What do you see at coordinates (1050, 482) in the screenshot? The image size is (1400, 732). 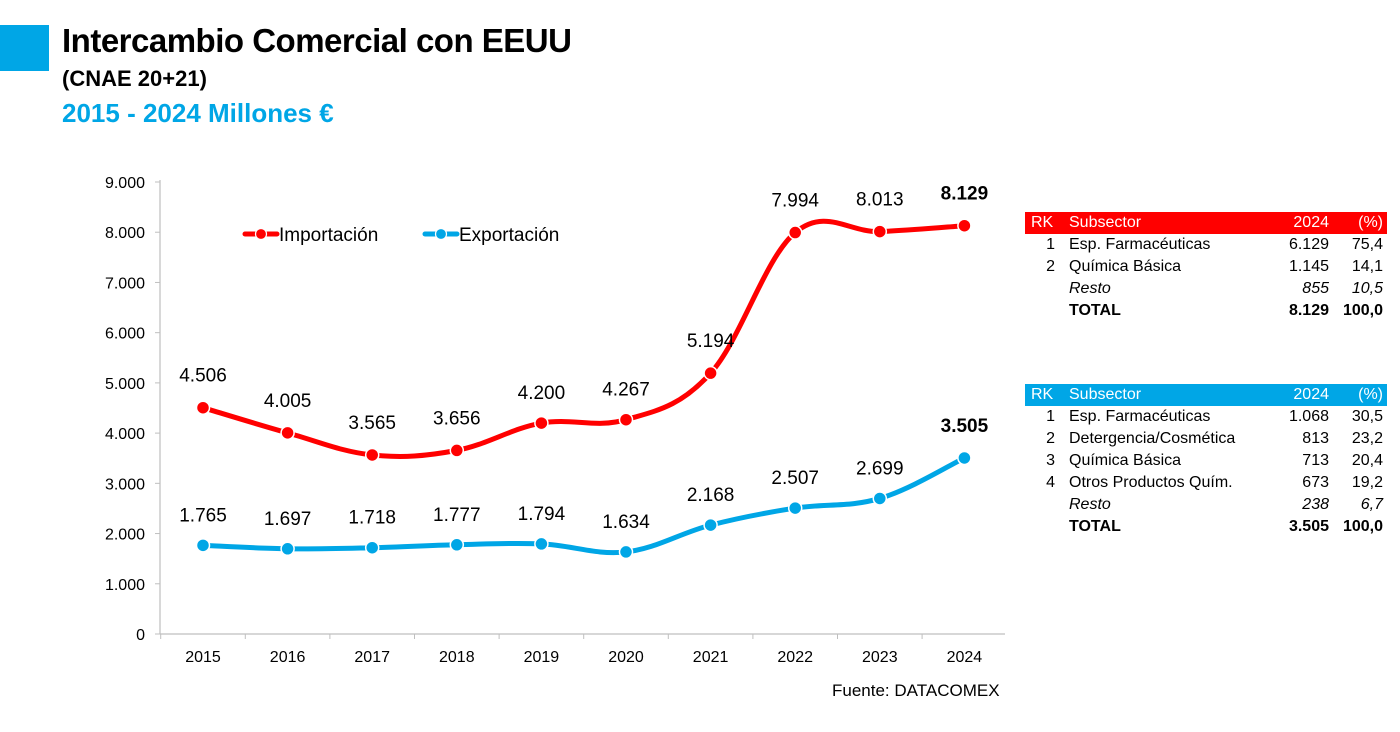 I see `row-rank: 4` at bounding box center [1050, 482].